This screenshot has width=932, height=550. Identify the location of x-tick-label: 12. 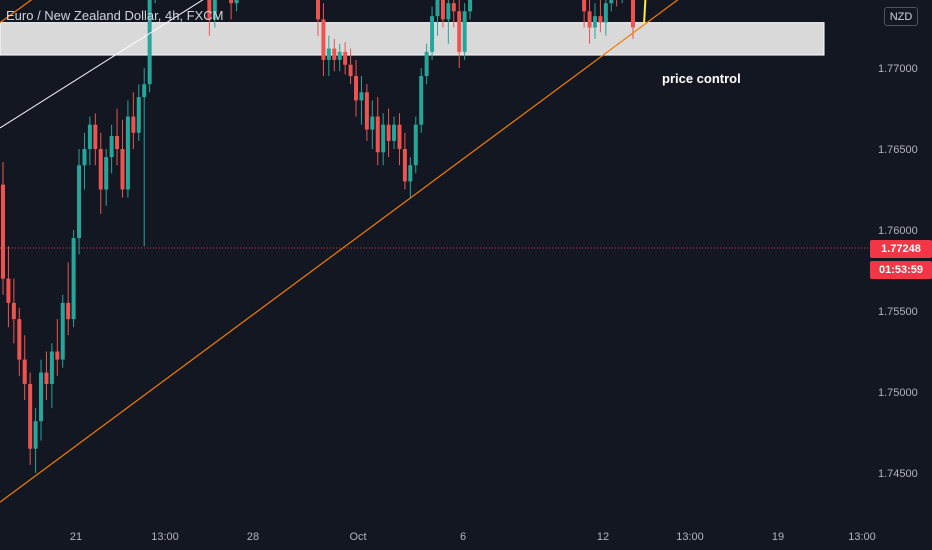
(603, 537).